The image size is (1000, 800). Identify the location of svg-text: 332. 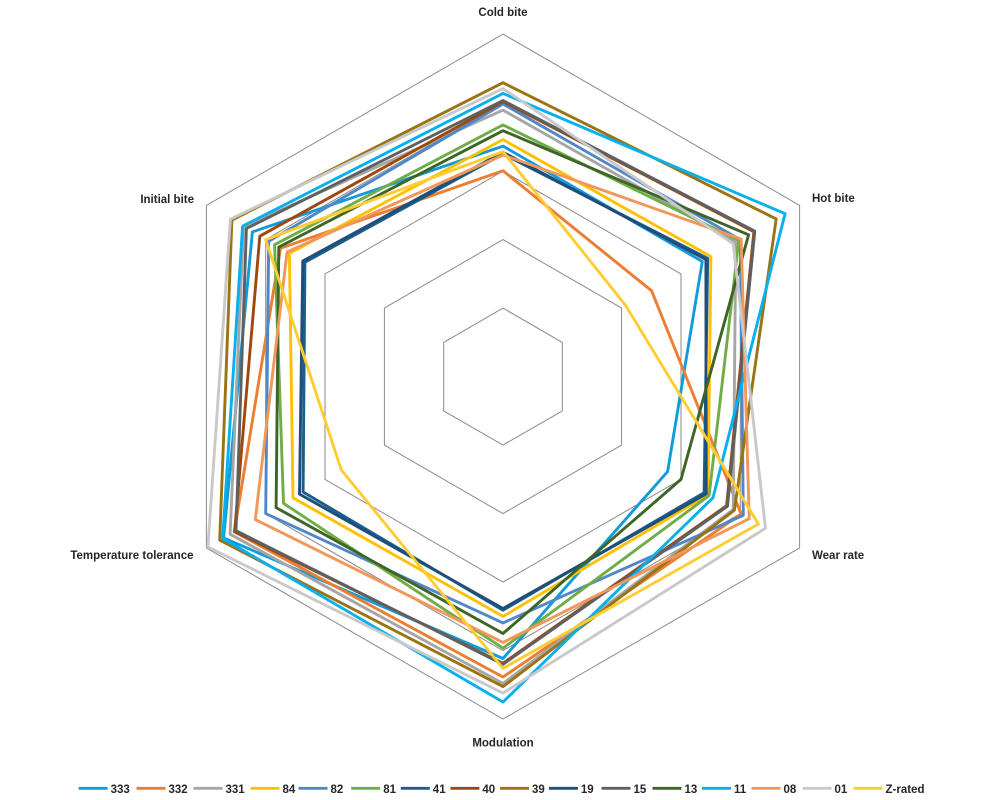
(178, 790).